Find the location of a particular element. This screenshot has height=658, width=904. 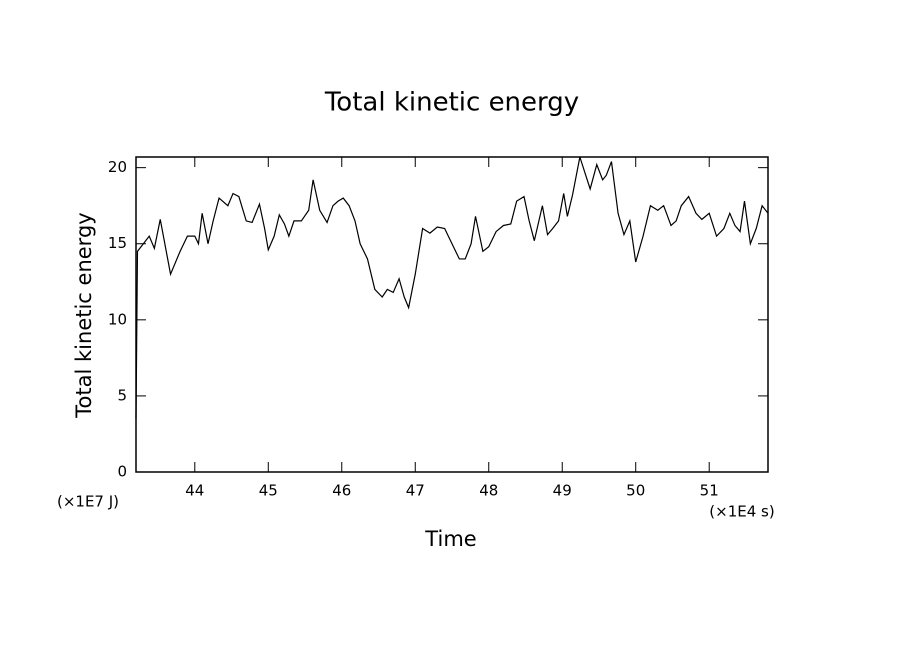

chart-title: Total kinetic energy is located at coordinates (451, 103).